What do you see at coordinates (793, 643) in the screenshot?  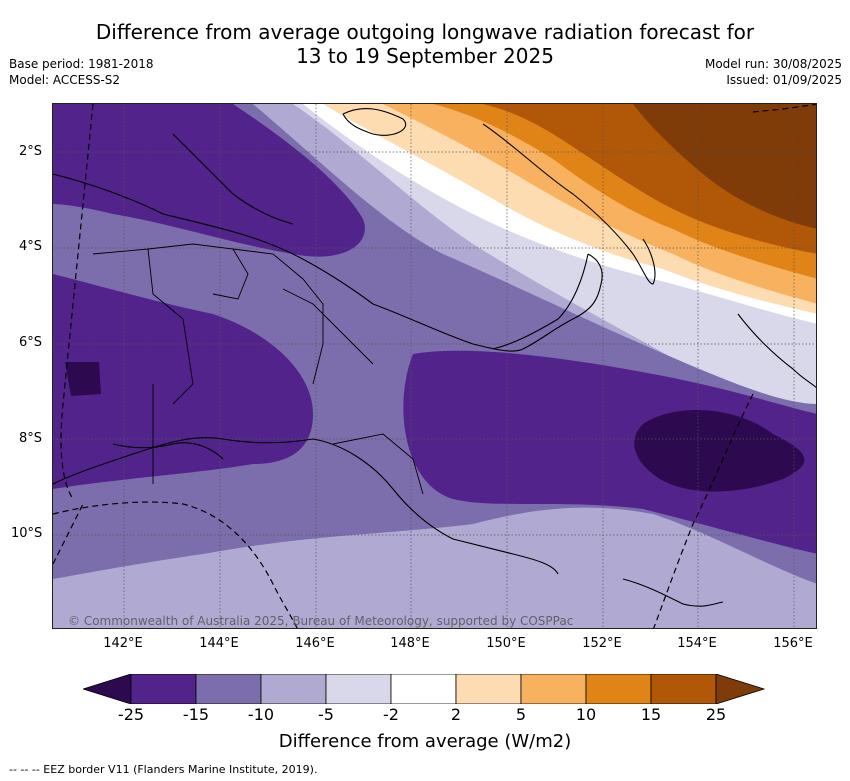 I see `lon-label-156e: 156°E` at bounding box center [793, 643].